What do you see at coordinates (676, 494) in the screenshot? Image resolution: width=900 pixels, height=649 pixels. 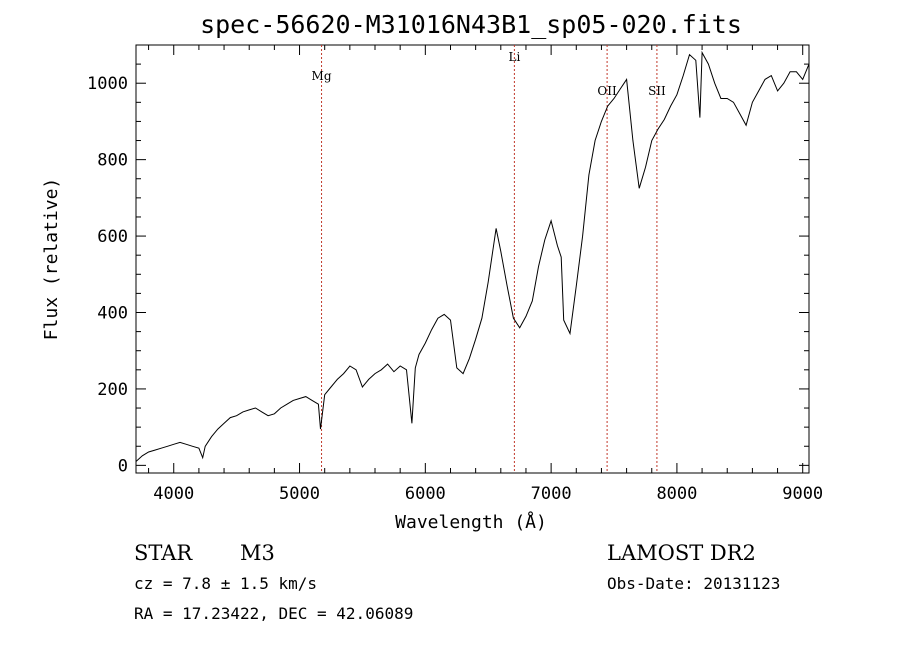 I see `x-tick-label: 8000` at bounding box center [676, 494].